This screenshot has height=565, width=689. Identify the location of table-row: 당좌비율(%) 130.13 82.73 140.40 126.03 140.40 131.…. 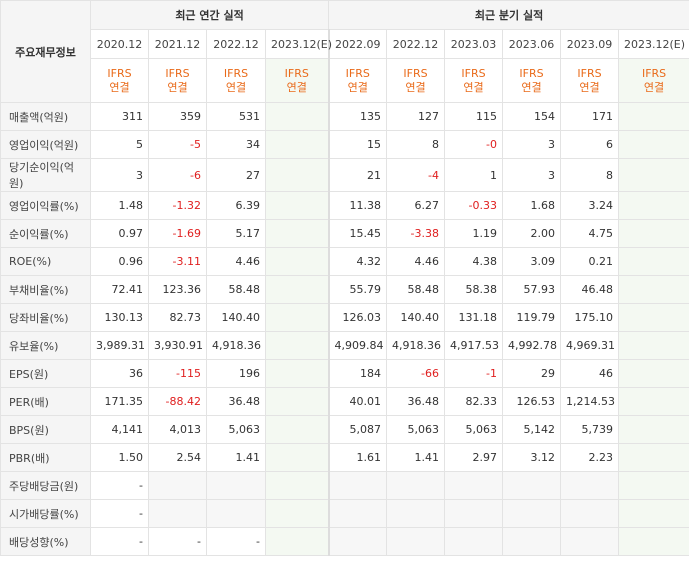
(344, 317).